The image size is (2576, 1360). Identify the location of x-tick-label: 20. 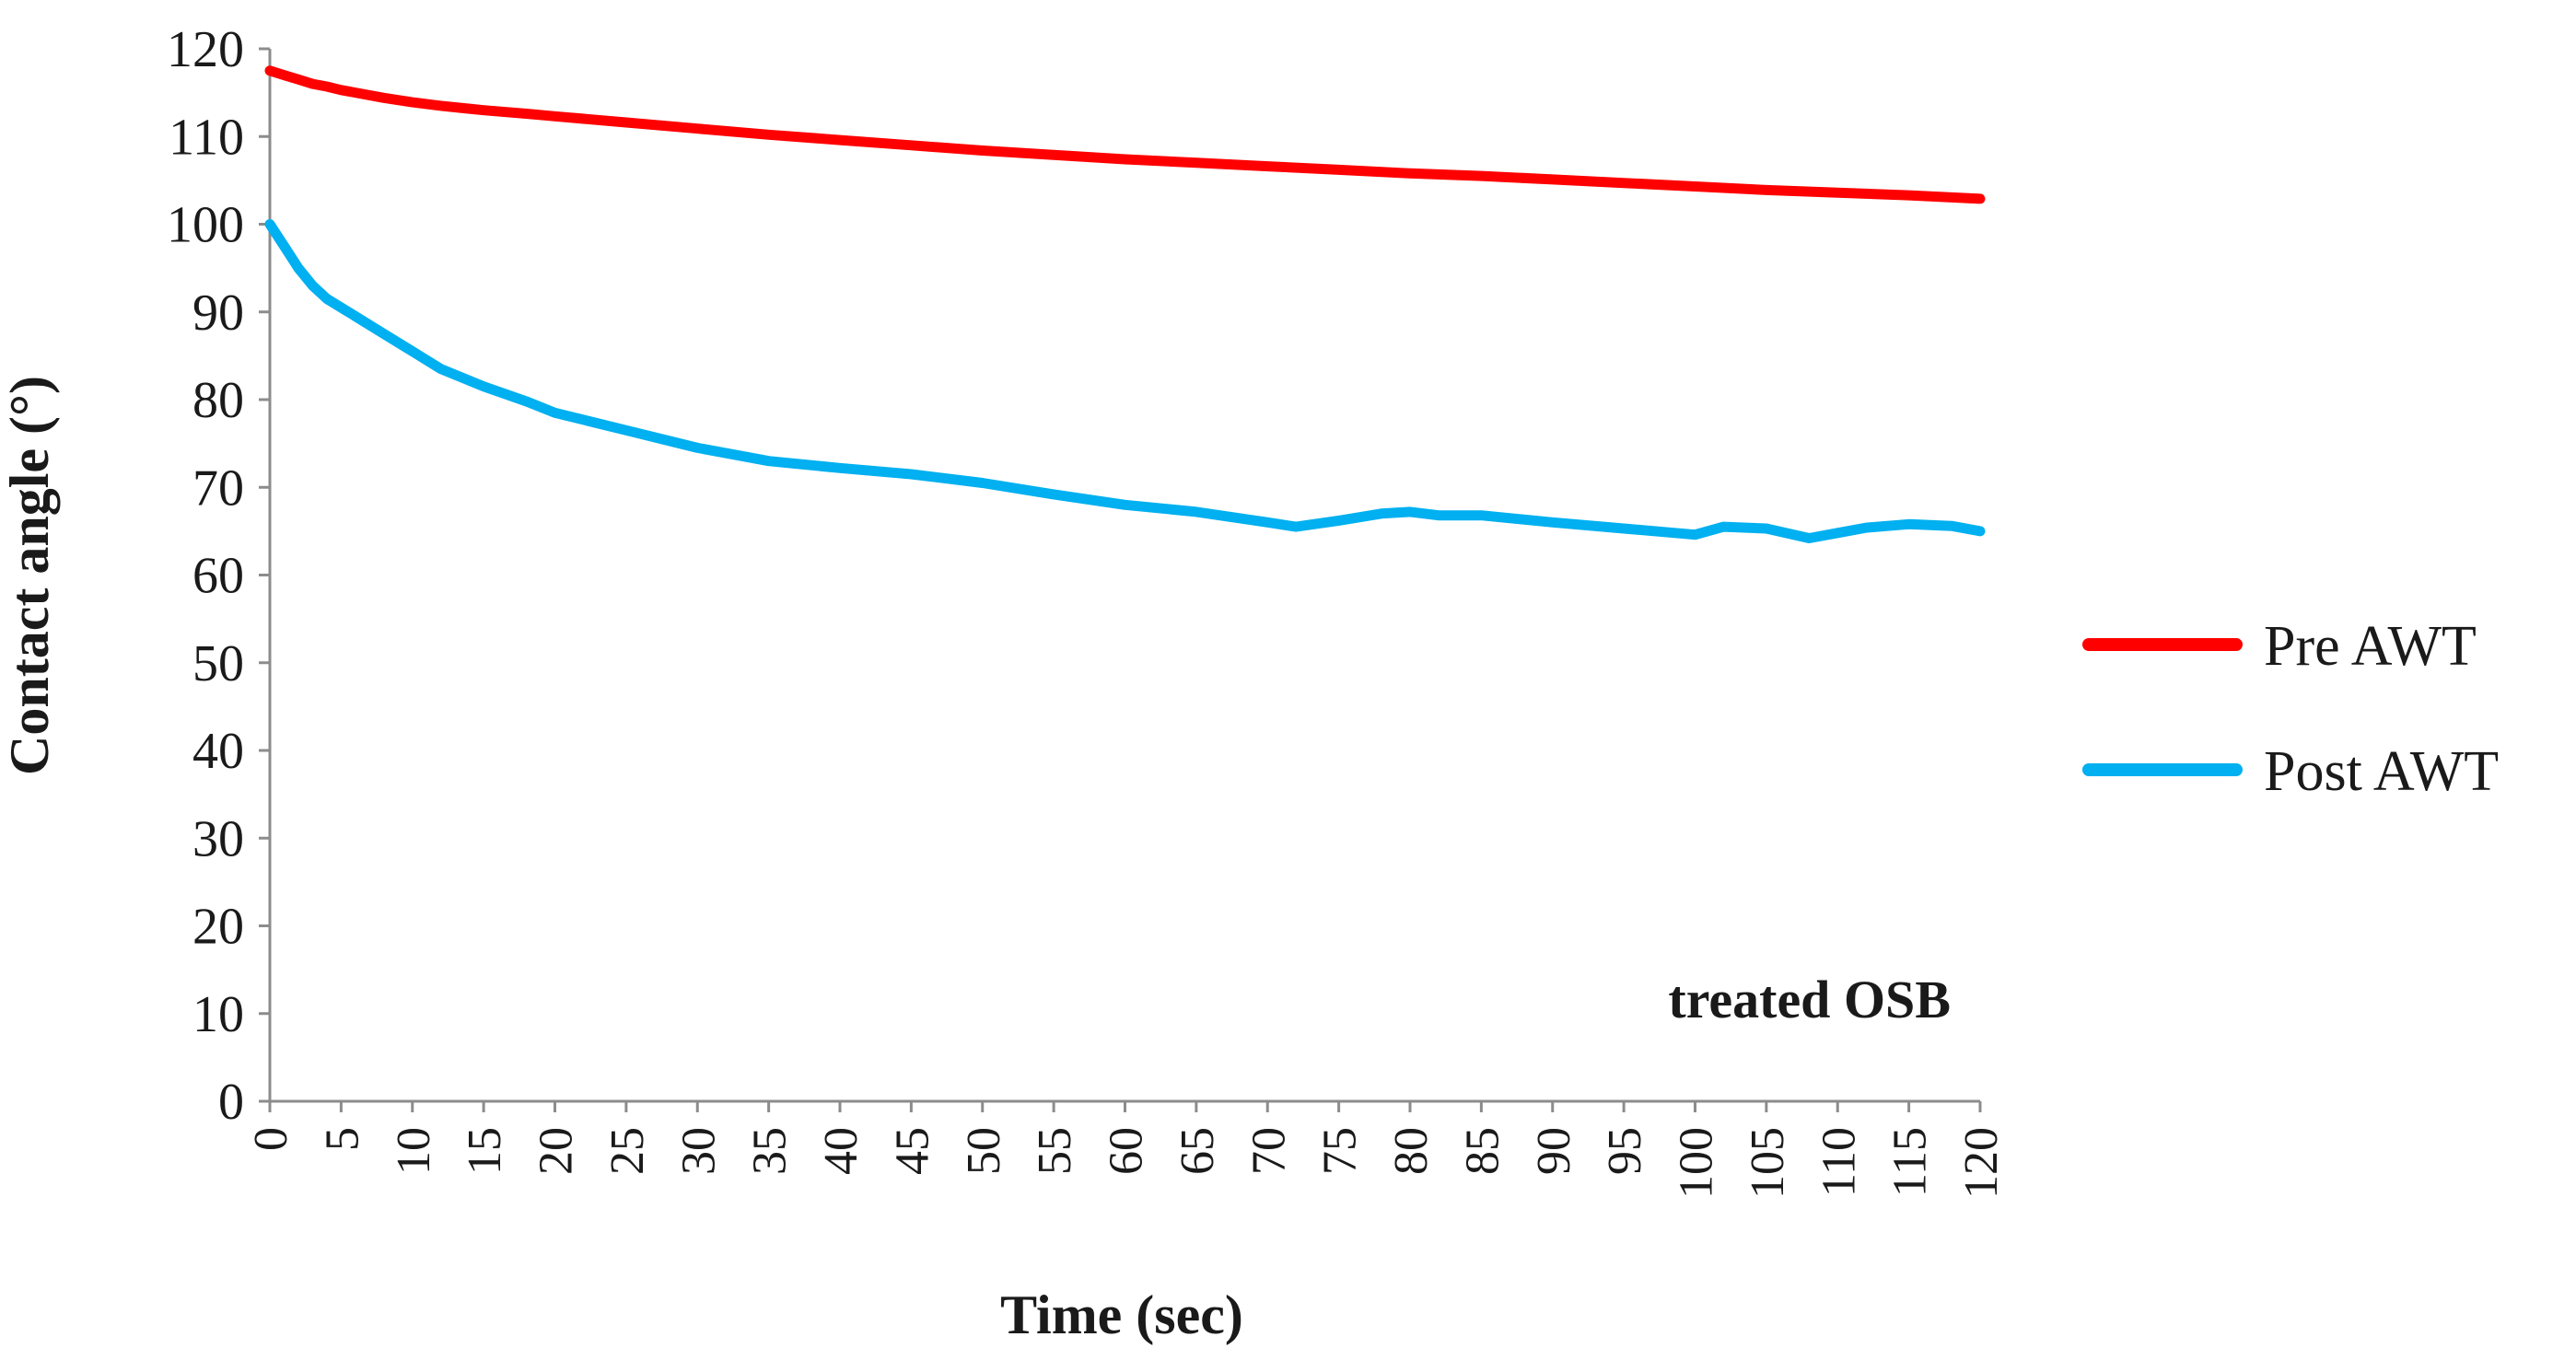
(556, 1151).